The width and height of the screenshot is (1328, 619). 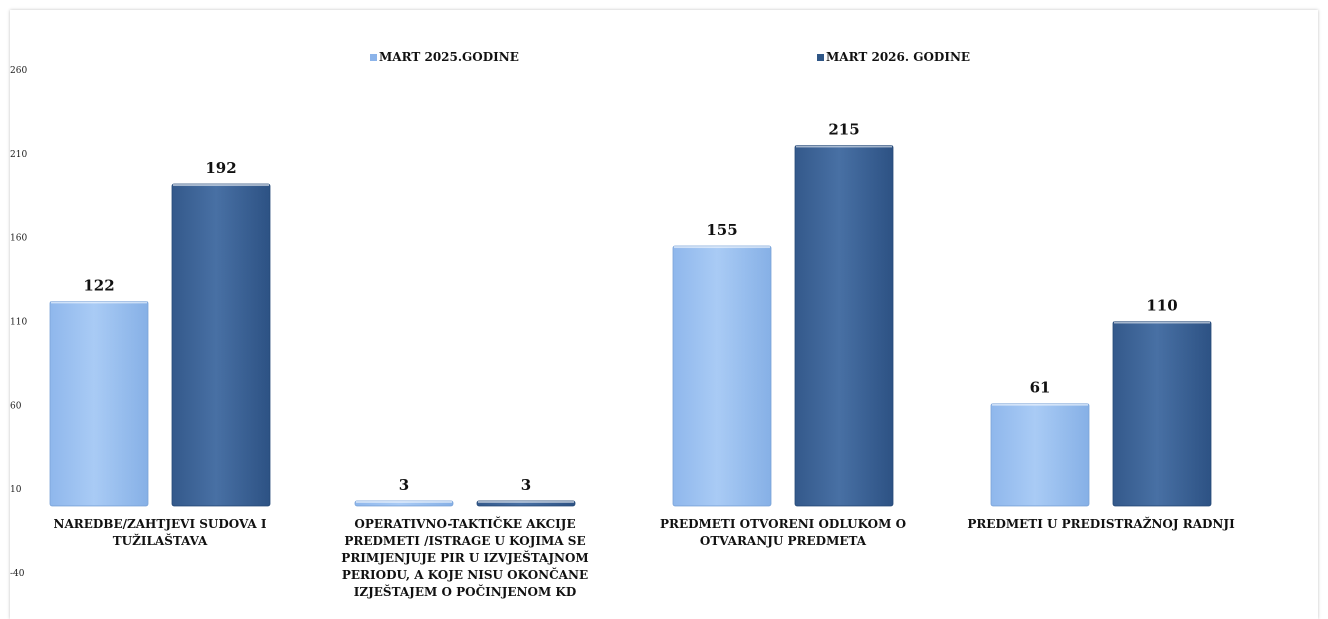 I want to click on data-label: 122, so click(x=98, y=285).